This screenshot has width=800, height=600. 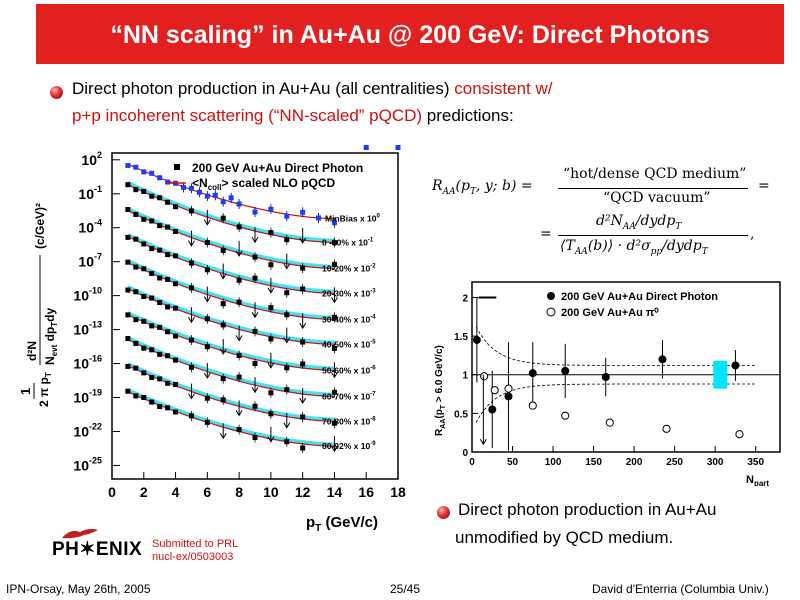 What do you see at coordinates (503, 88) in the screenshot?
I see `bullet1-line1-highlight: consistent w/` at bounding box center [503, 88].